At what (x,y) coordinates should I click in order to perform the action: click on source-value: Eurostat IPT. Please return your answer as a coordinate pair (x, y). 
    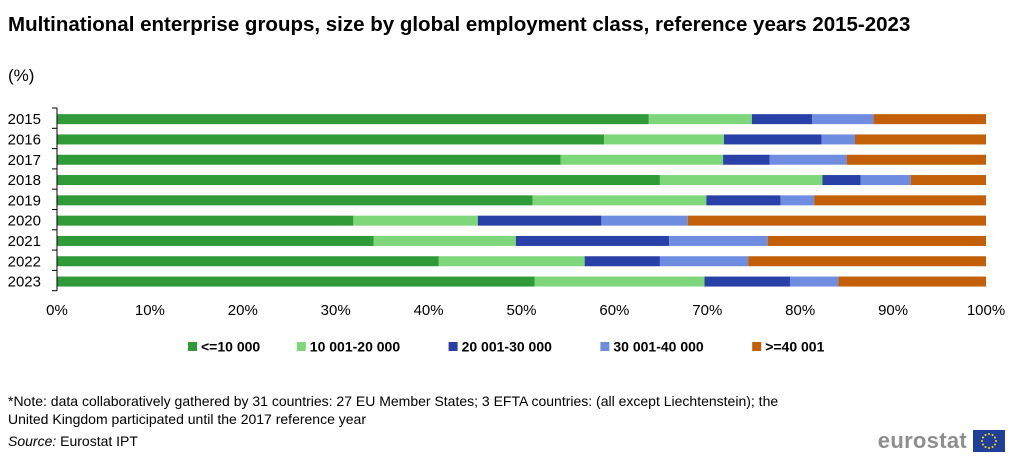
    Looking at the image, I should click on (97, 441).